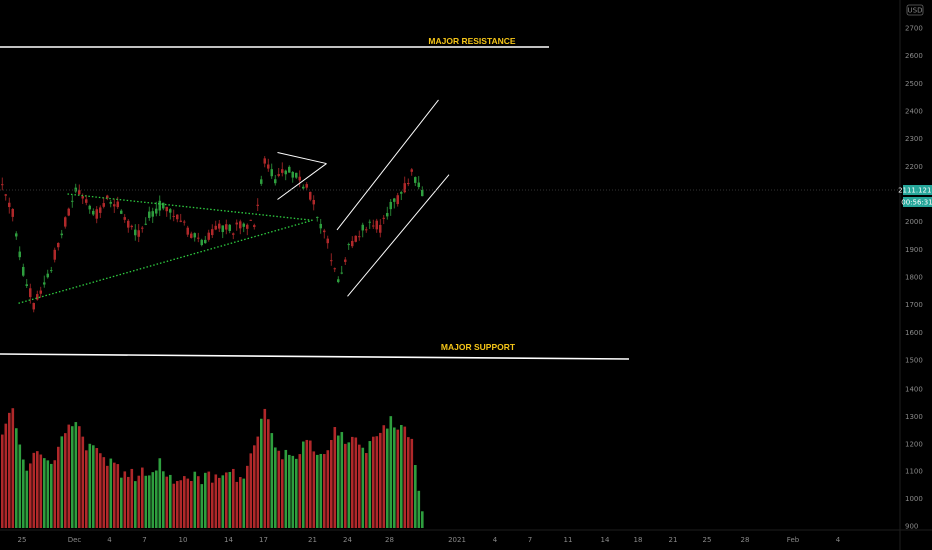  Describe the element at coordinates (75, 540) in the screenshot. I see `x-tick-label: Dec` at that location.